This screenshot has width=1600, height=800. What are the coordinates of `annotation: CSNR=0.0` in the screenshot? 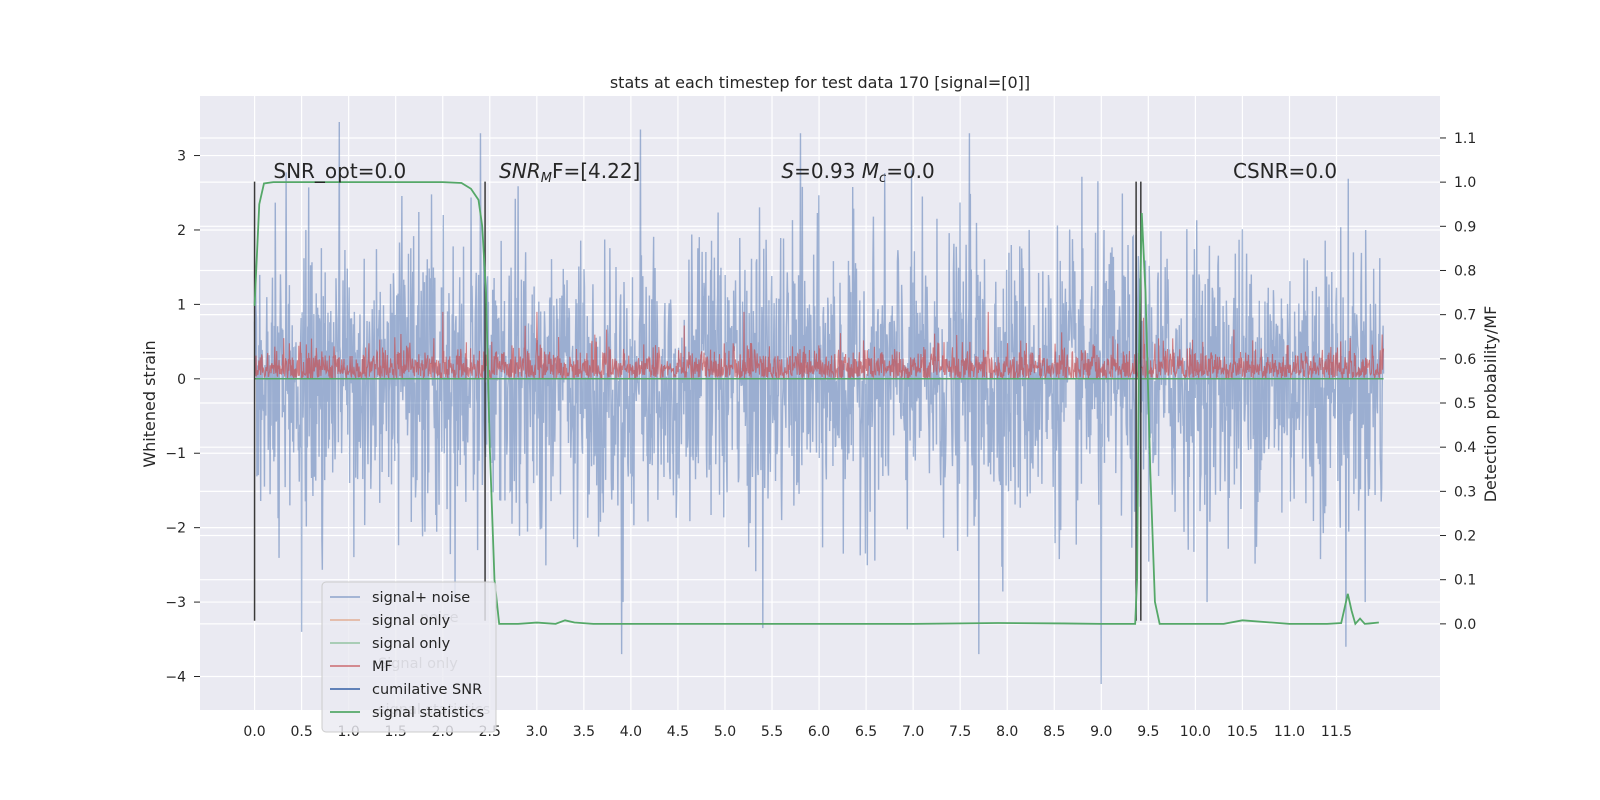 It's located at (1285, 171).